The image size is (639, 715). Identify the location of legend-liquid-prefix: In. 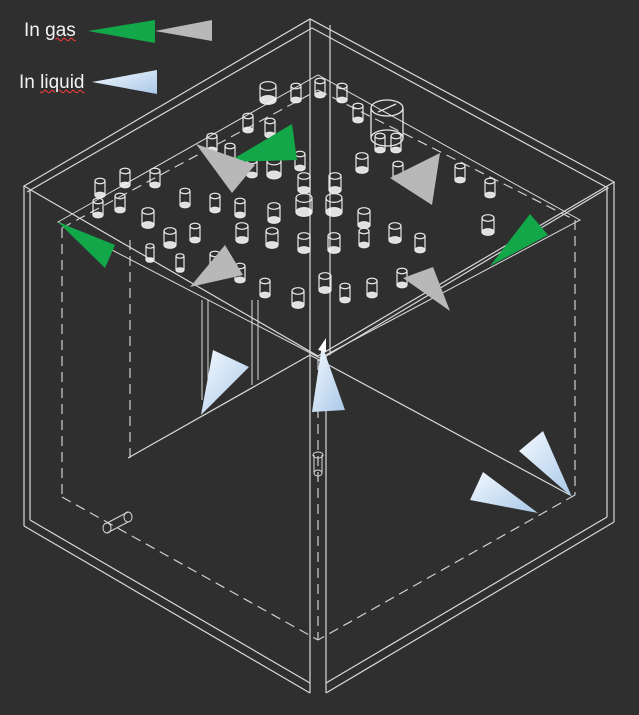
(30, 82).